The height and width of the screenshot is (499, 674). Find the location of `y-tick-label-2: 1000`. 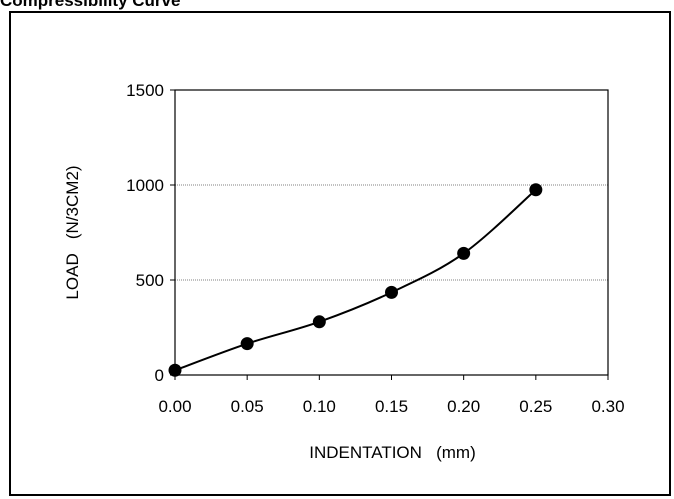

y-tick-label-2: 1000 is located at coordinates (145, 185).